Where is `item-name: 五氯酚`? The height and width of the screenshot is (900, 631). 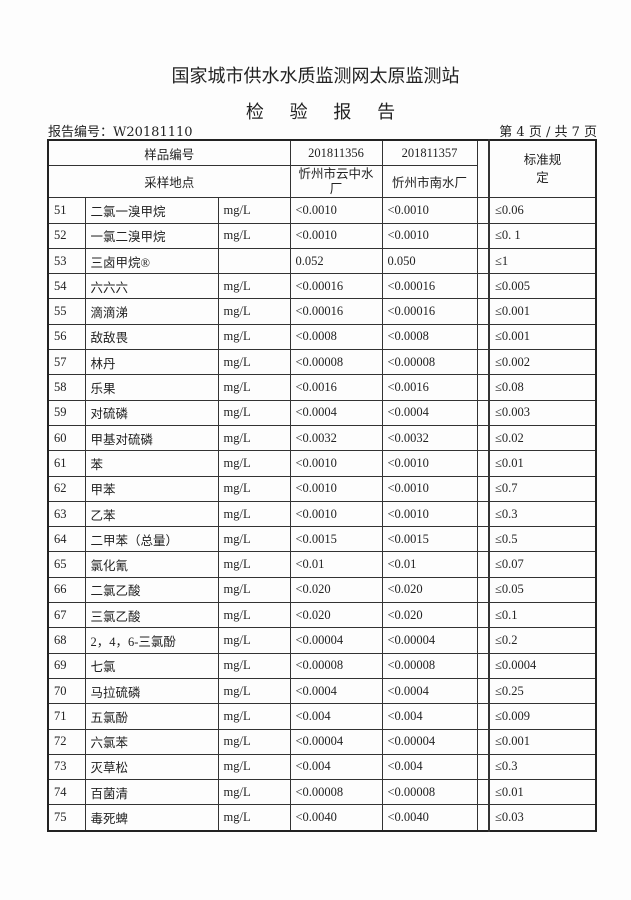 item-name: 五氯酚 is located at coordinates (151, 716).